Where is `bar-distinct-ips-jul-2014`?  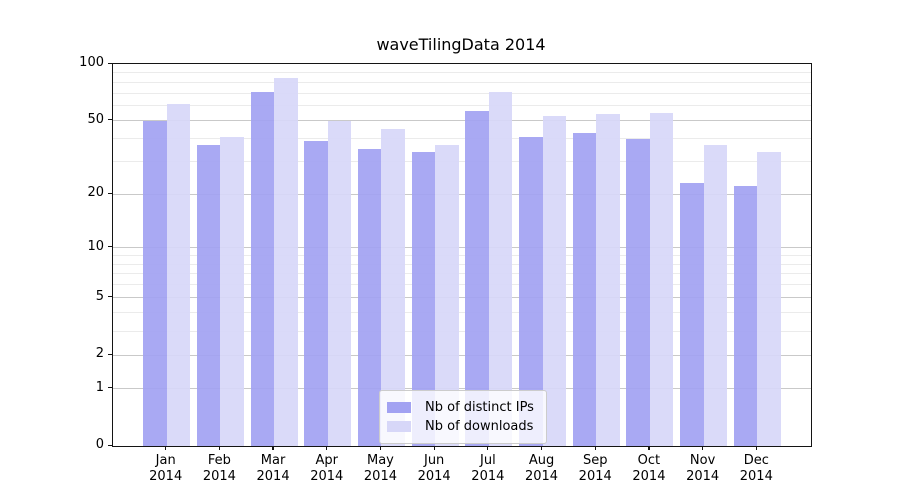 bar-distinct-ips-jul-2014 is located at coordinates (477, 278).